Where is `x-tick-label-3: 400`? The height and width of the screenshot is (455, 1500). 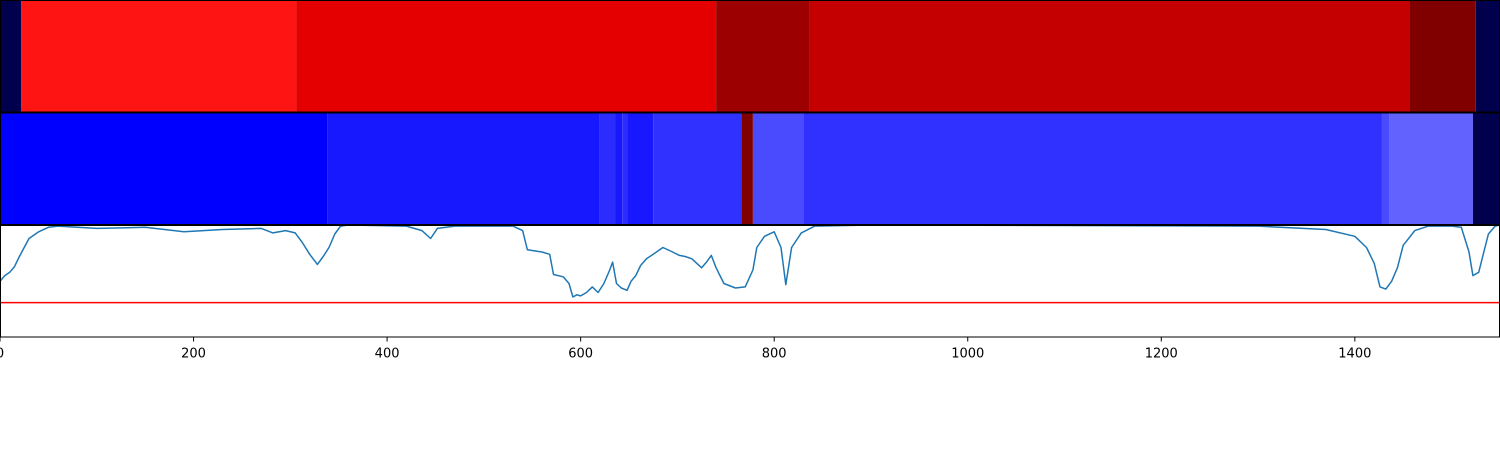
x-tick-label-3: 400 is located at coordinates (387, 354).